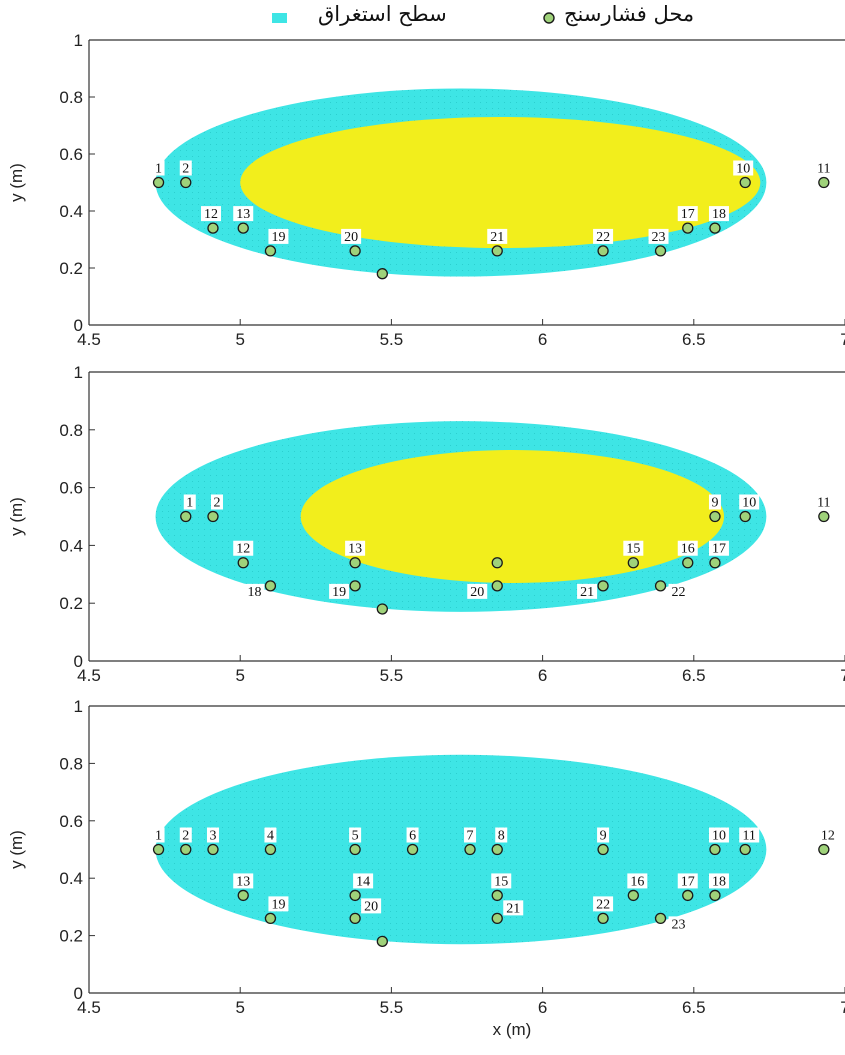 The height and width of the screenshot is (1055, 845). I want to click on y-tick-label: 1, so click(78, 706).